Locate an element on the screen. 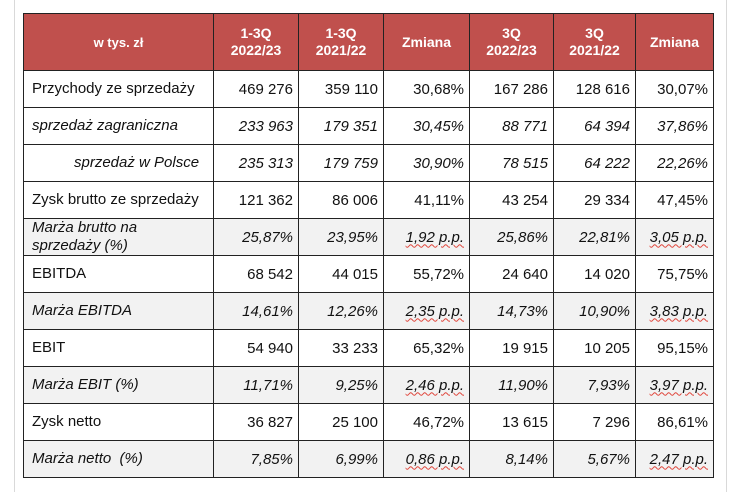 The image size is (744, 492). cell: 78 515 is located at coordinates (511, 163).